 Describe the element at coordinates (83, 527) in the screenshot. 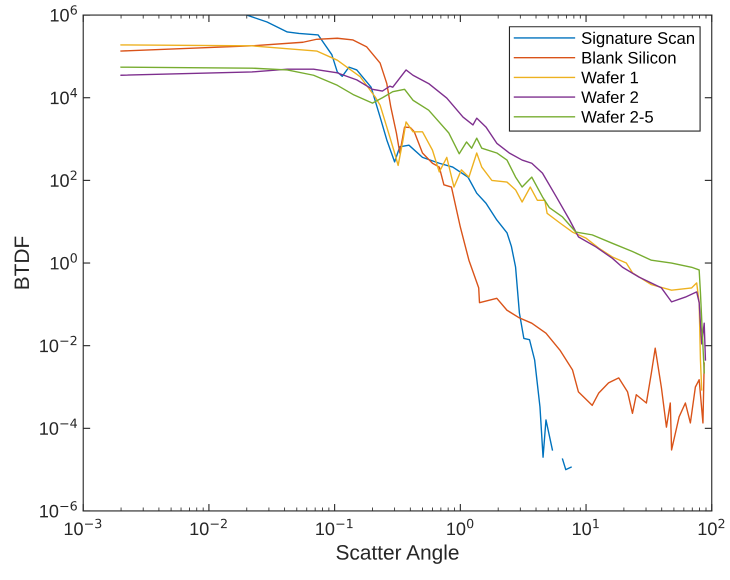

I see `x-tick-label: 10$^{−3}$` at that location.